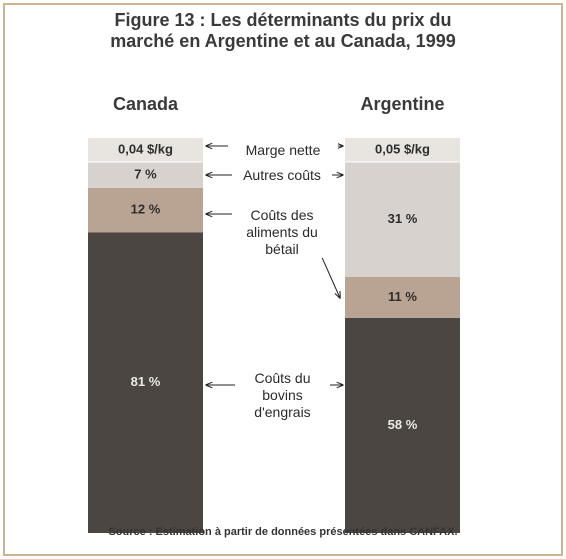 Image resolution: width=566 pixels, height=559 pixels. What do you see at coordinates (146, 104) in the screenshot?
I see `category-label: Canada` at bounding box center [146, 104].